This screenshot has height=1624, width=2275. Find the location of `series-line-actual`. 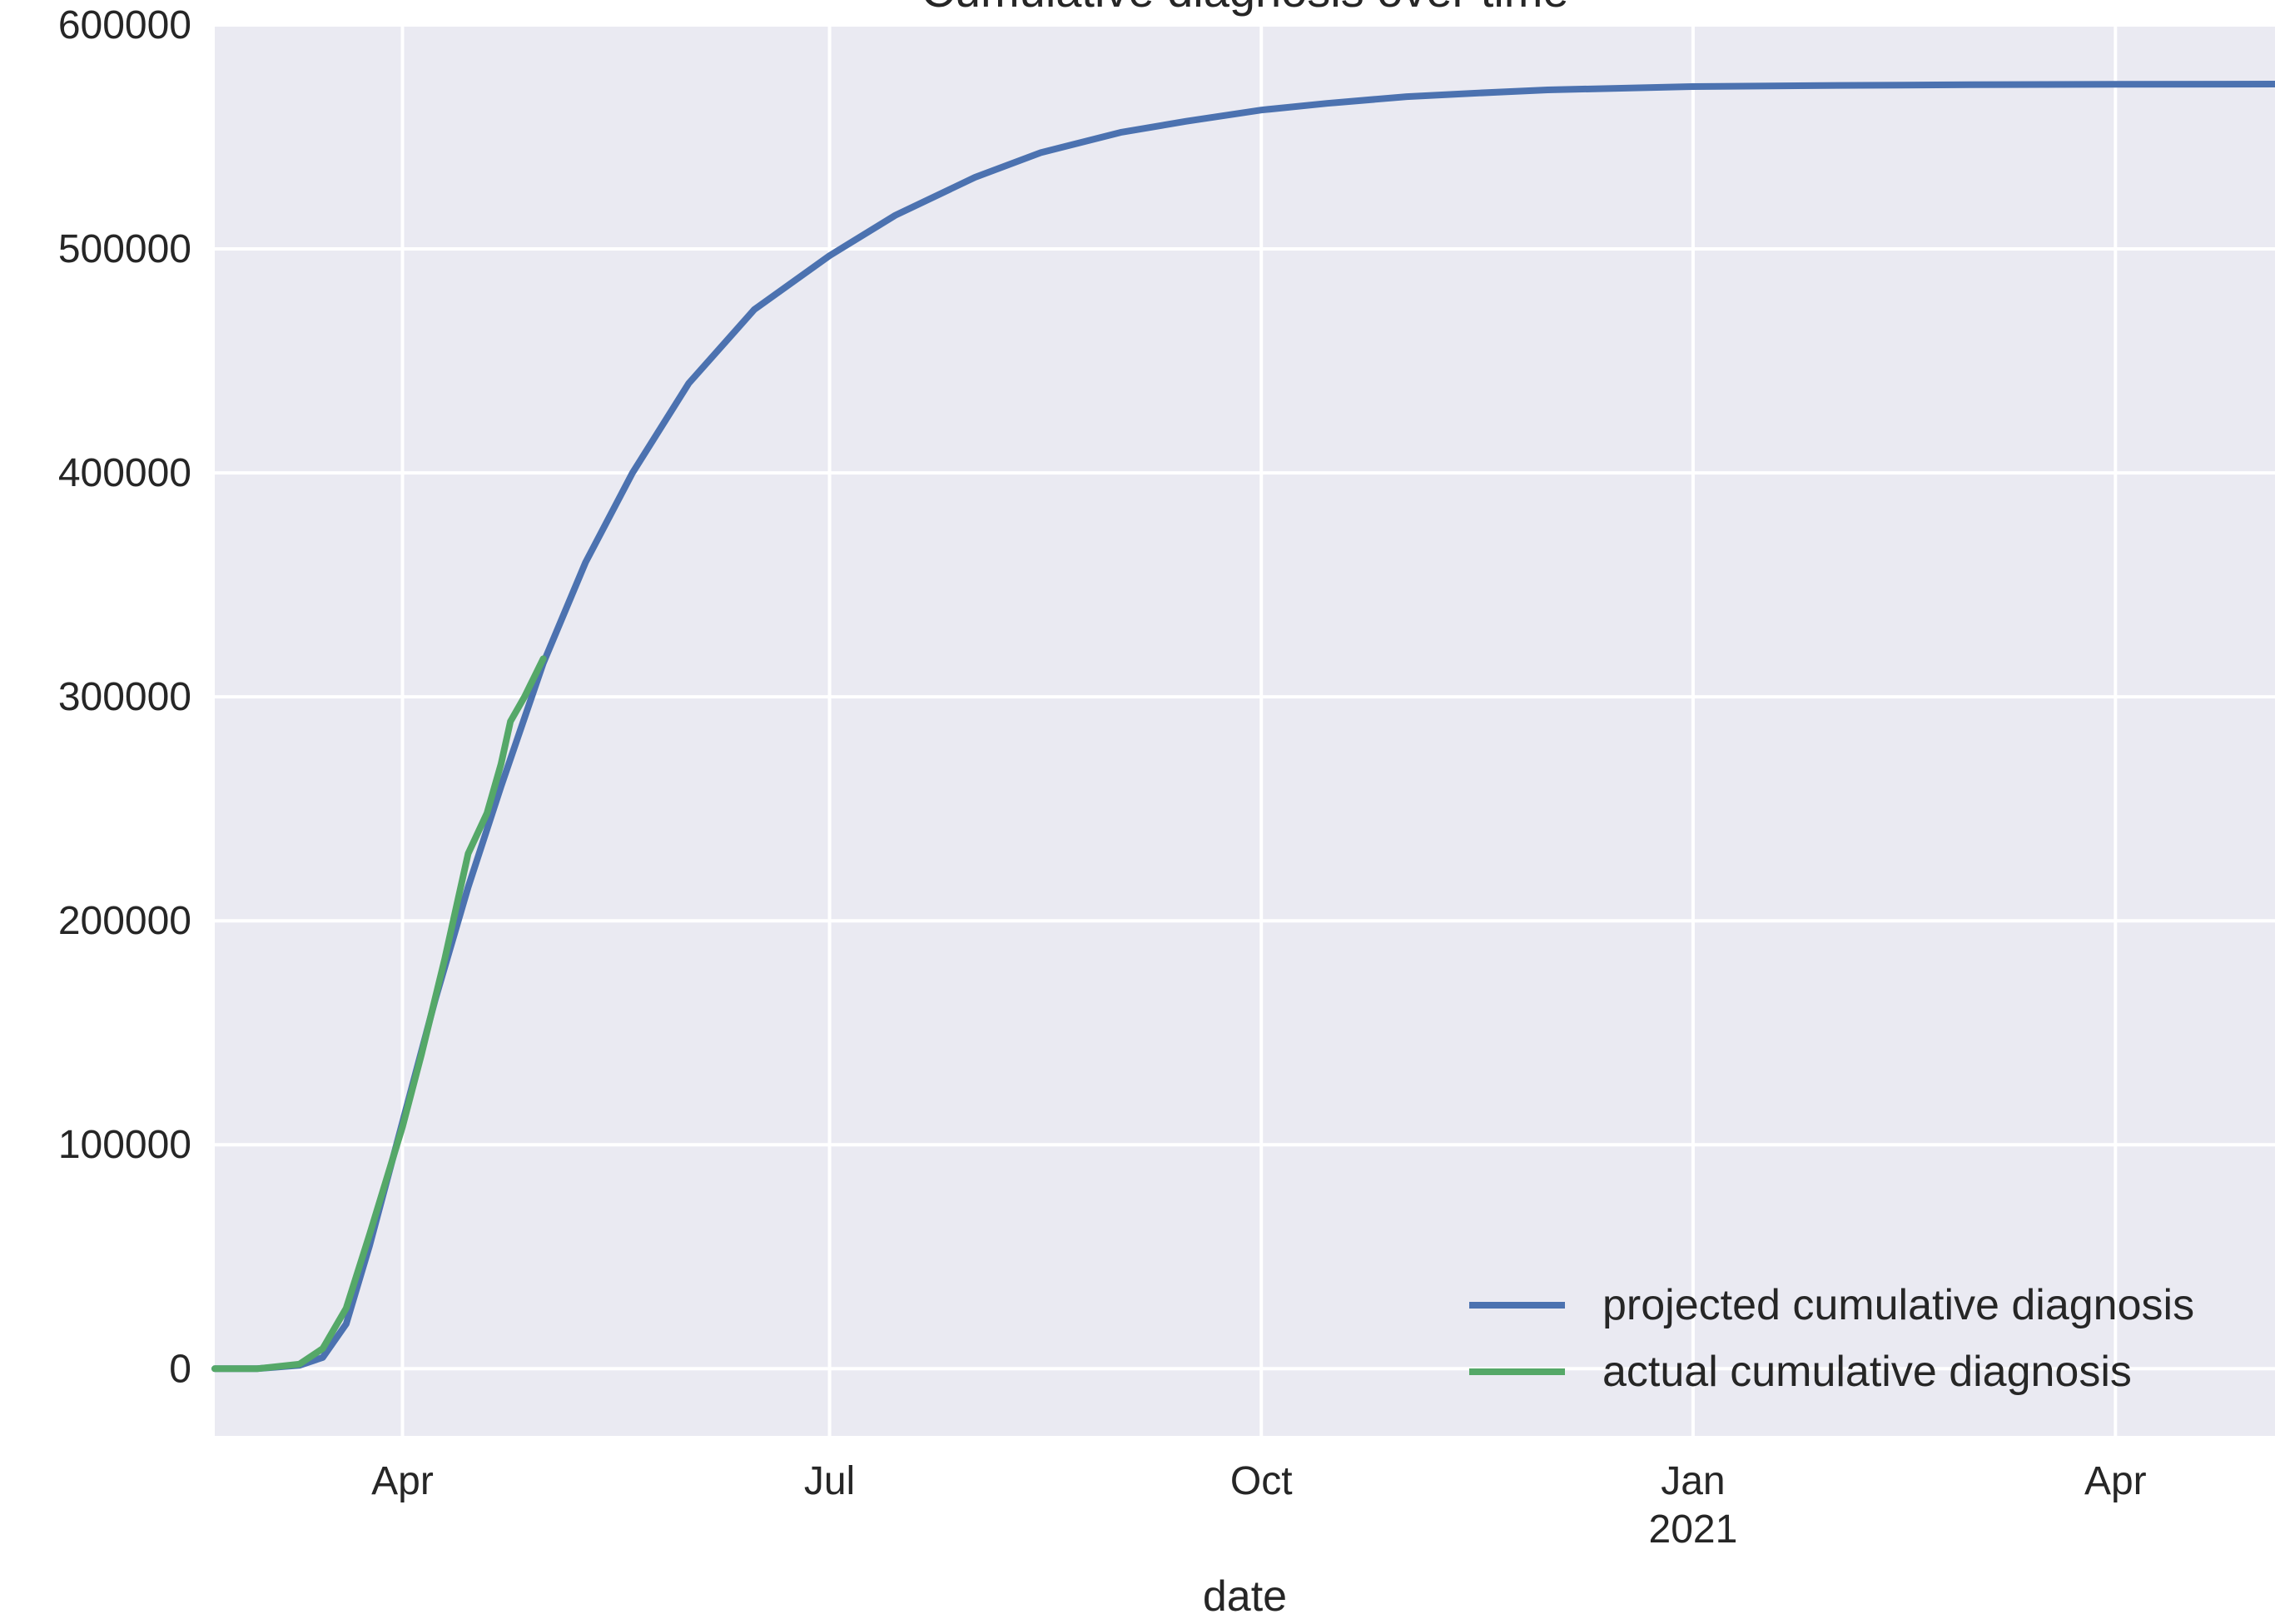

series-line-actual is located at coordinates (379, 1014).